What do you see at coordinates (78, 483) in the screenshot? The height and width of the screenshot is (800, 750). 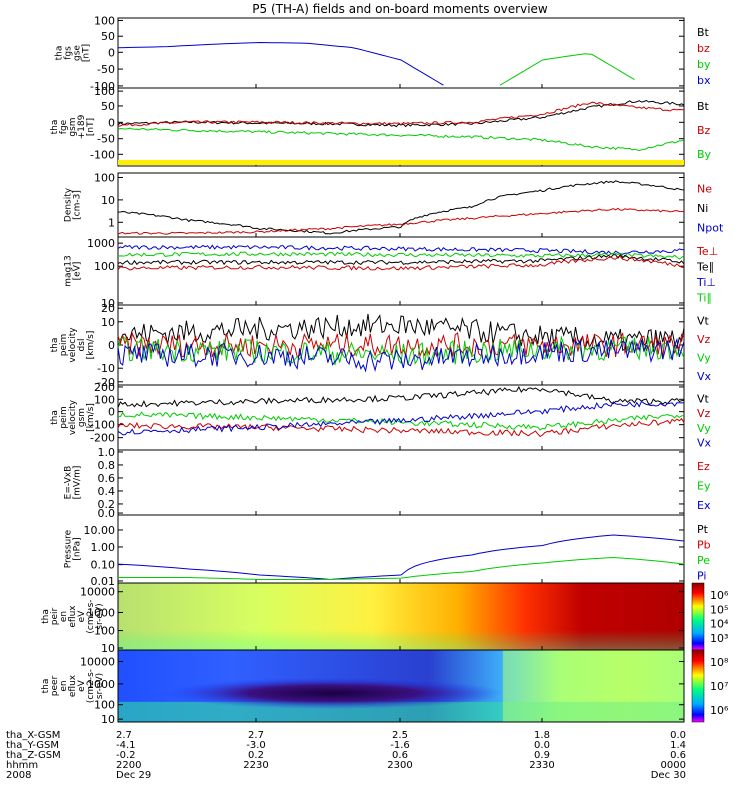 I see `y-axis-label-line: [mV/m]` at bounding box center [78, 483].